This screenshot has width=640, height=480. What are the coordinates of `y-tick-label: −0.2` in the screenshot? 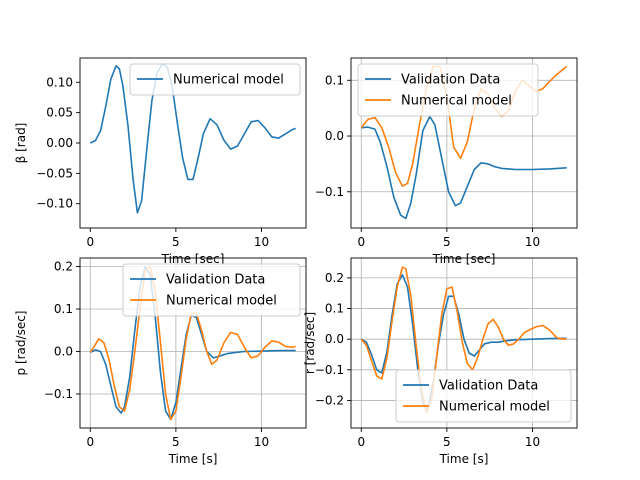 It's located at (329, 400).